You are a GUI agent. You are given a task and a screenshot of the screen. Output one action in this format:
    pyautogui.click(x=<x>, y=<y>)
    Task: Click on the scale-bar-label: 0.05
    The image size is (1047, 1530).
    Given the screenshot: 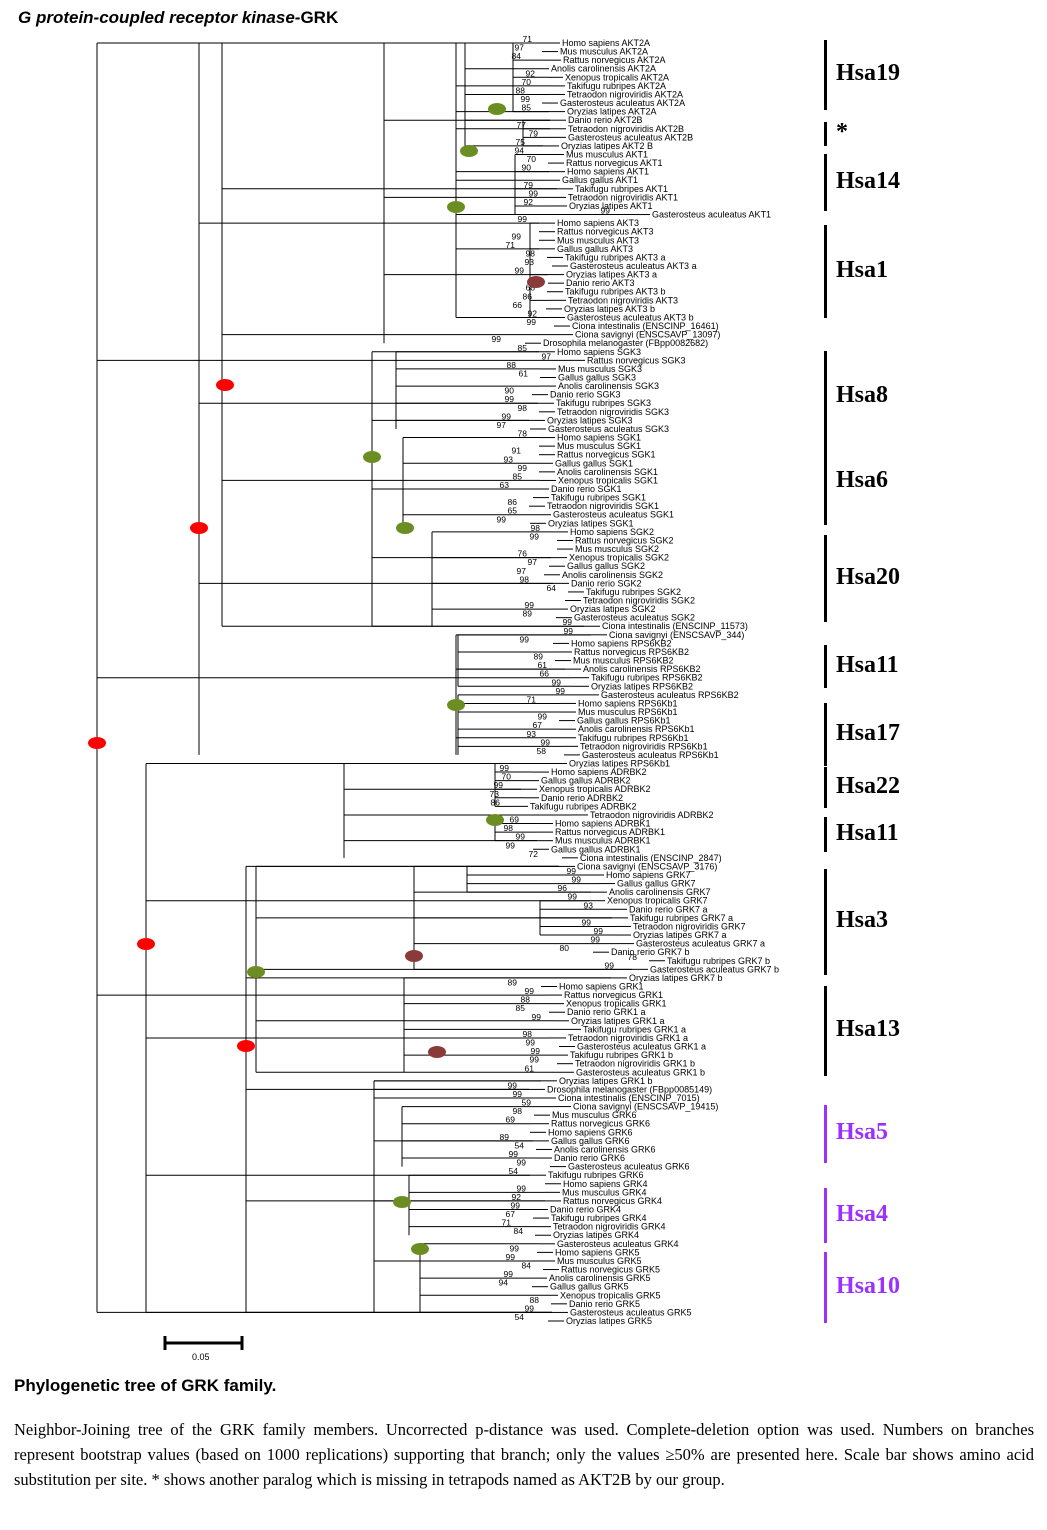 What is the action you would take?
    pyautogui.click(x=201, y=1357)
    